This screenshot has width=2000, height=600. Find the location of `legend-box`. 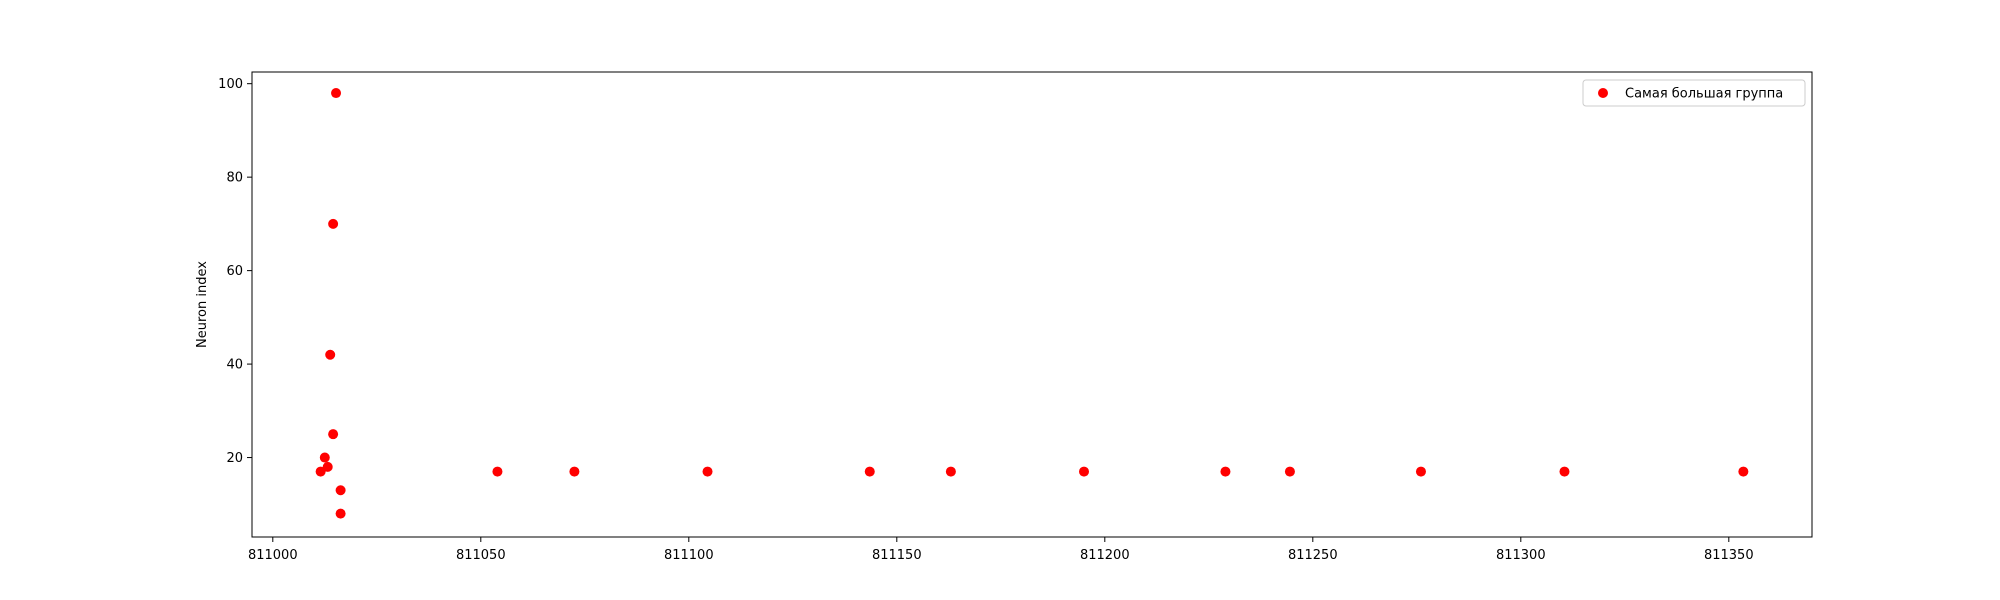

legend-box is located at coordinates (1694, 93).